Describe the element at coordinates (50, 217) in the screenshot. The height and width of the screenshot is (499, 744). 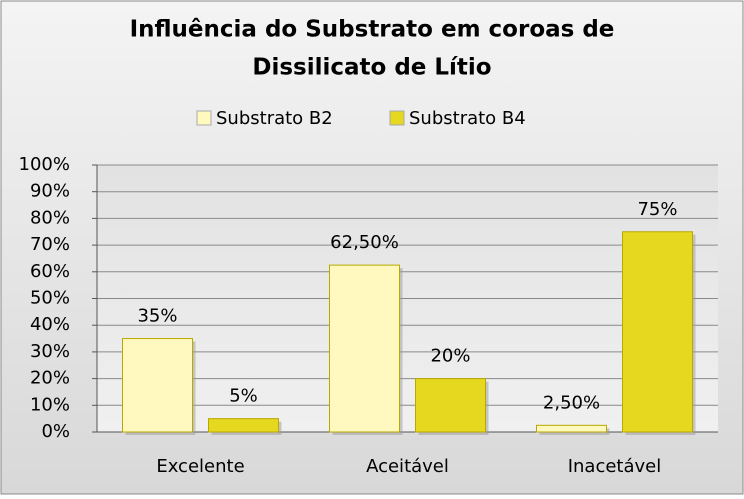
I see `y-tick-label: 80%` at that location.